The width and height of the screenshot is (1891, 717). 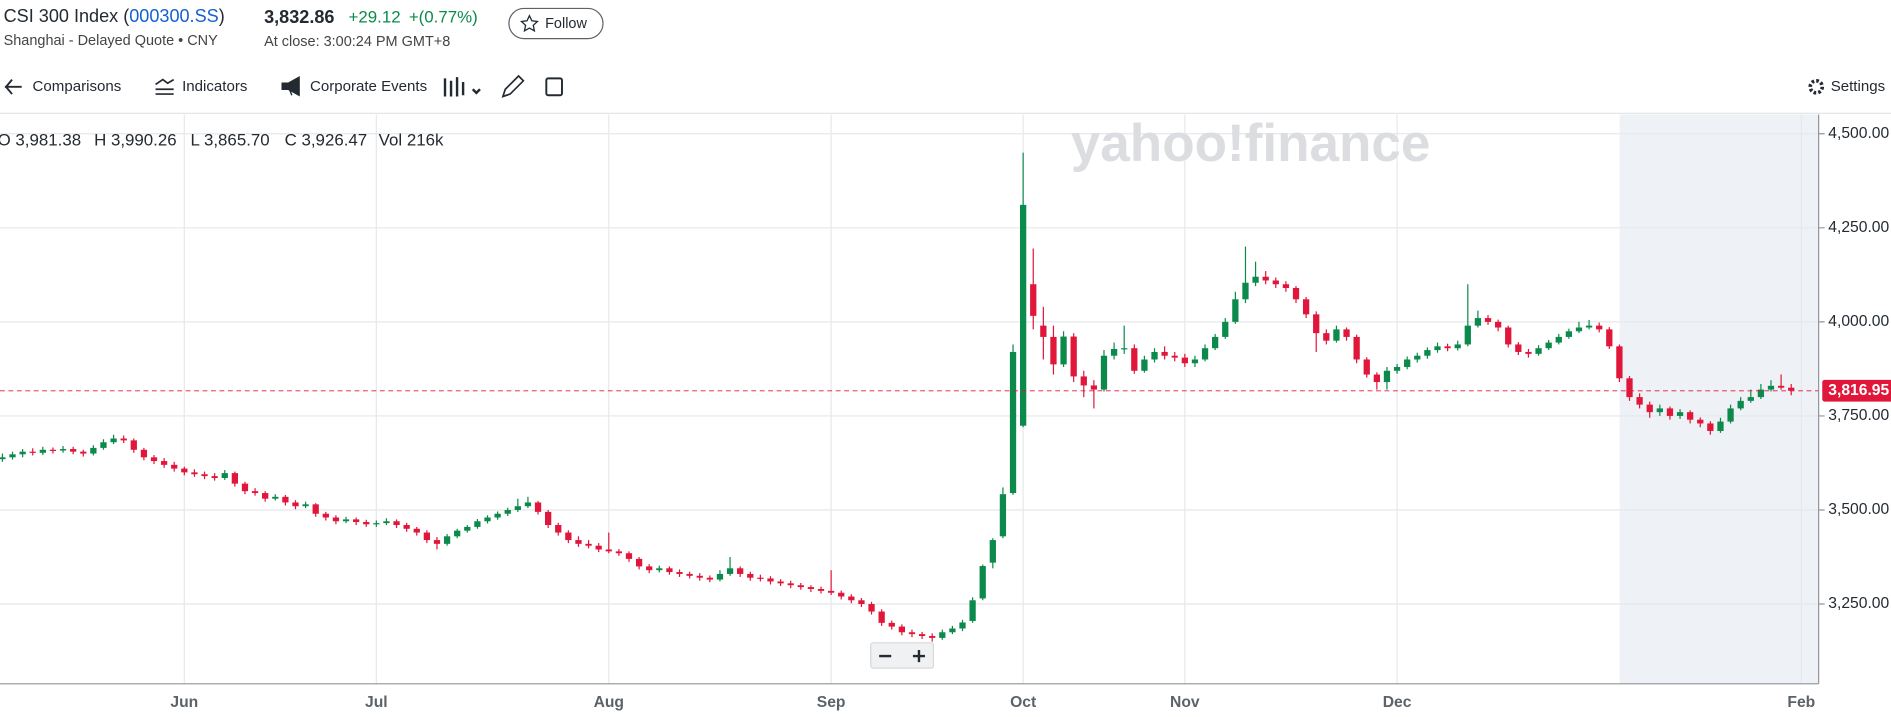 I want to click on follow-button: Follow, so click(x=556, y=23).